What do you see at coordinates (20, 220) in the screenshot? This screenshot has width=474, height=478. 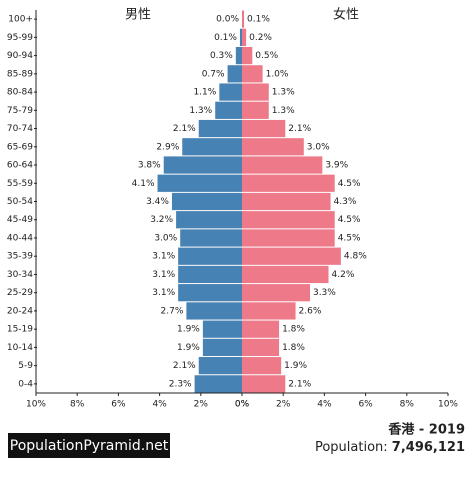 I see `age-label: 45-49` at bounding box center [20, 220].